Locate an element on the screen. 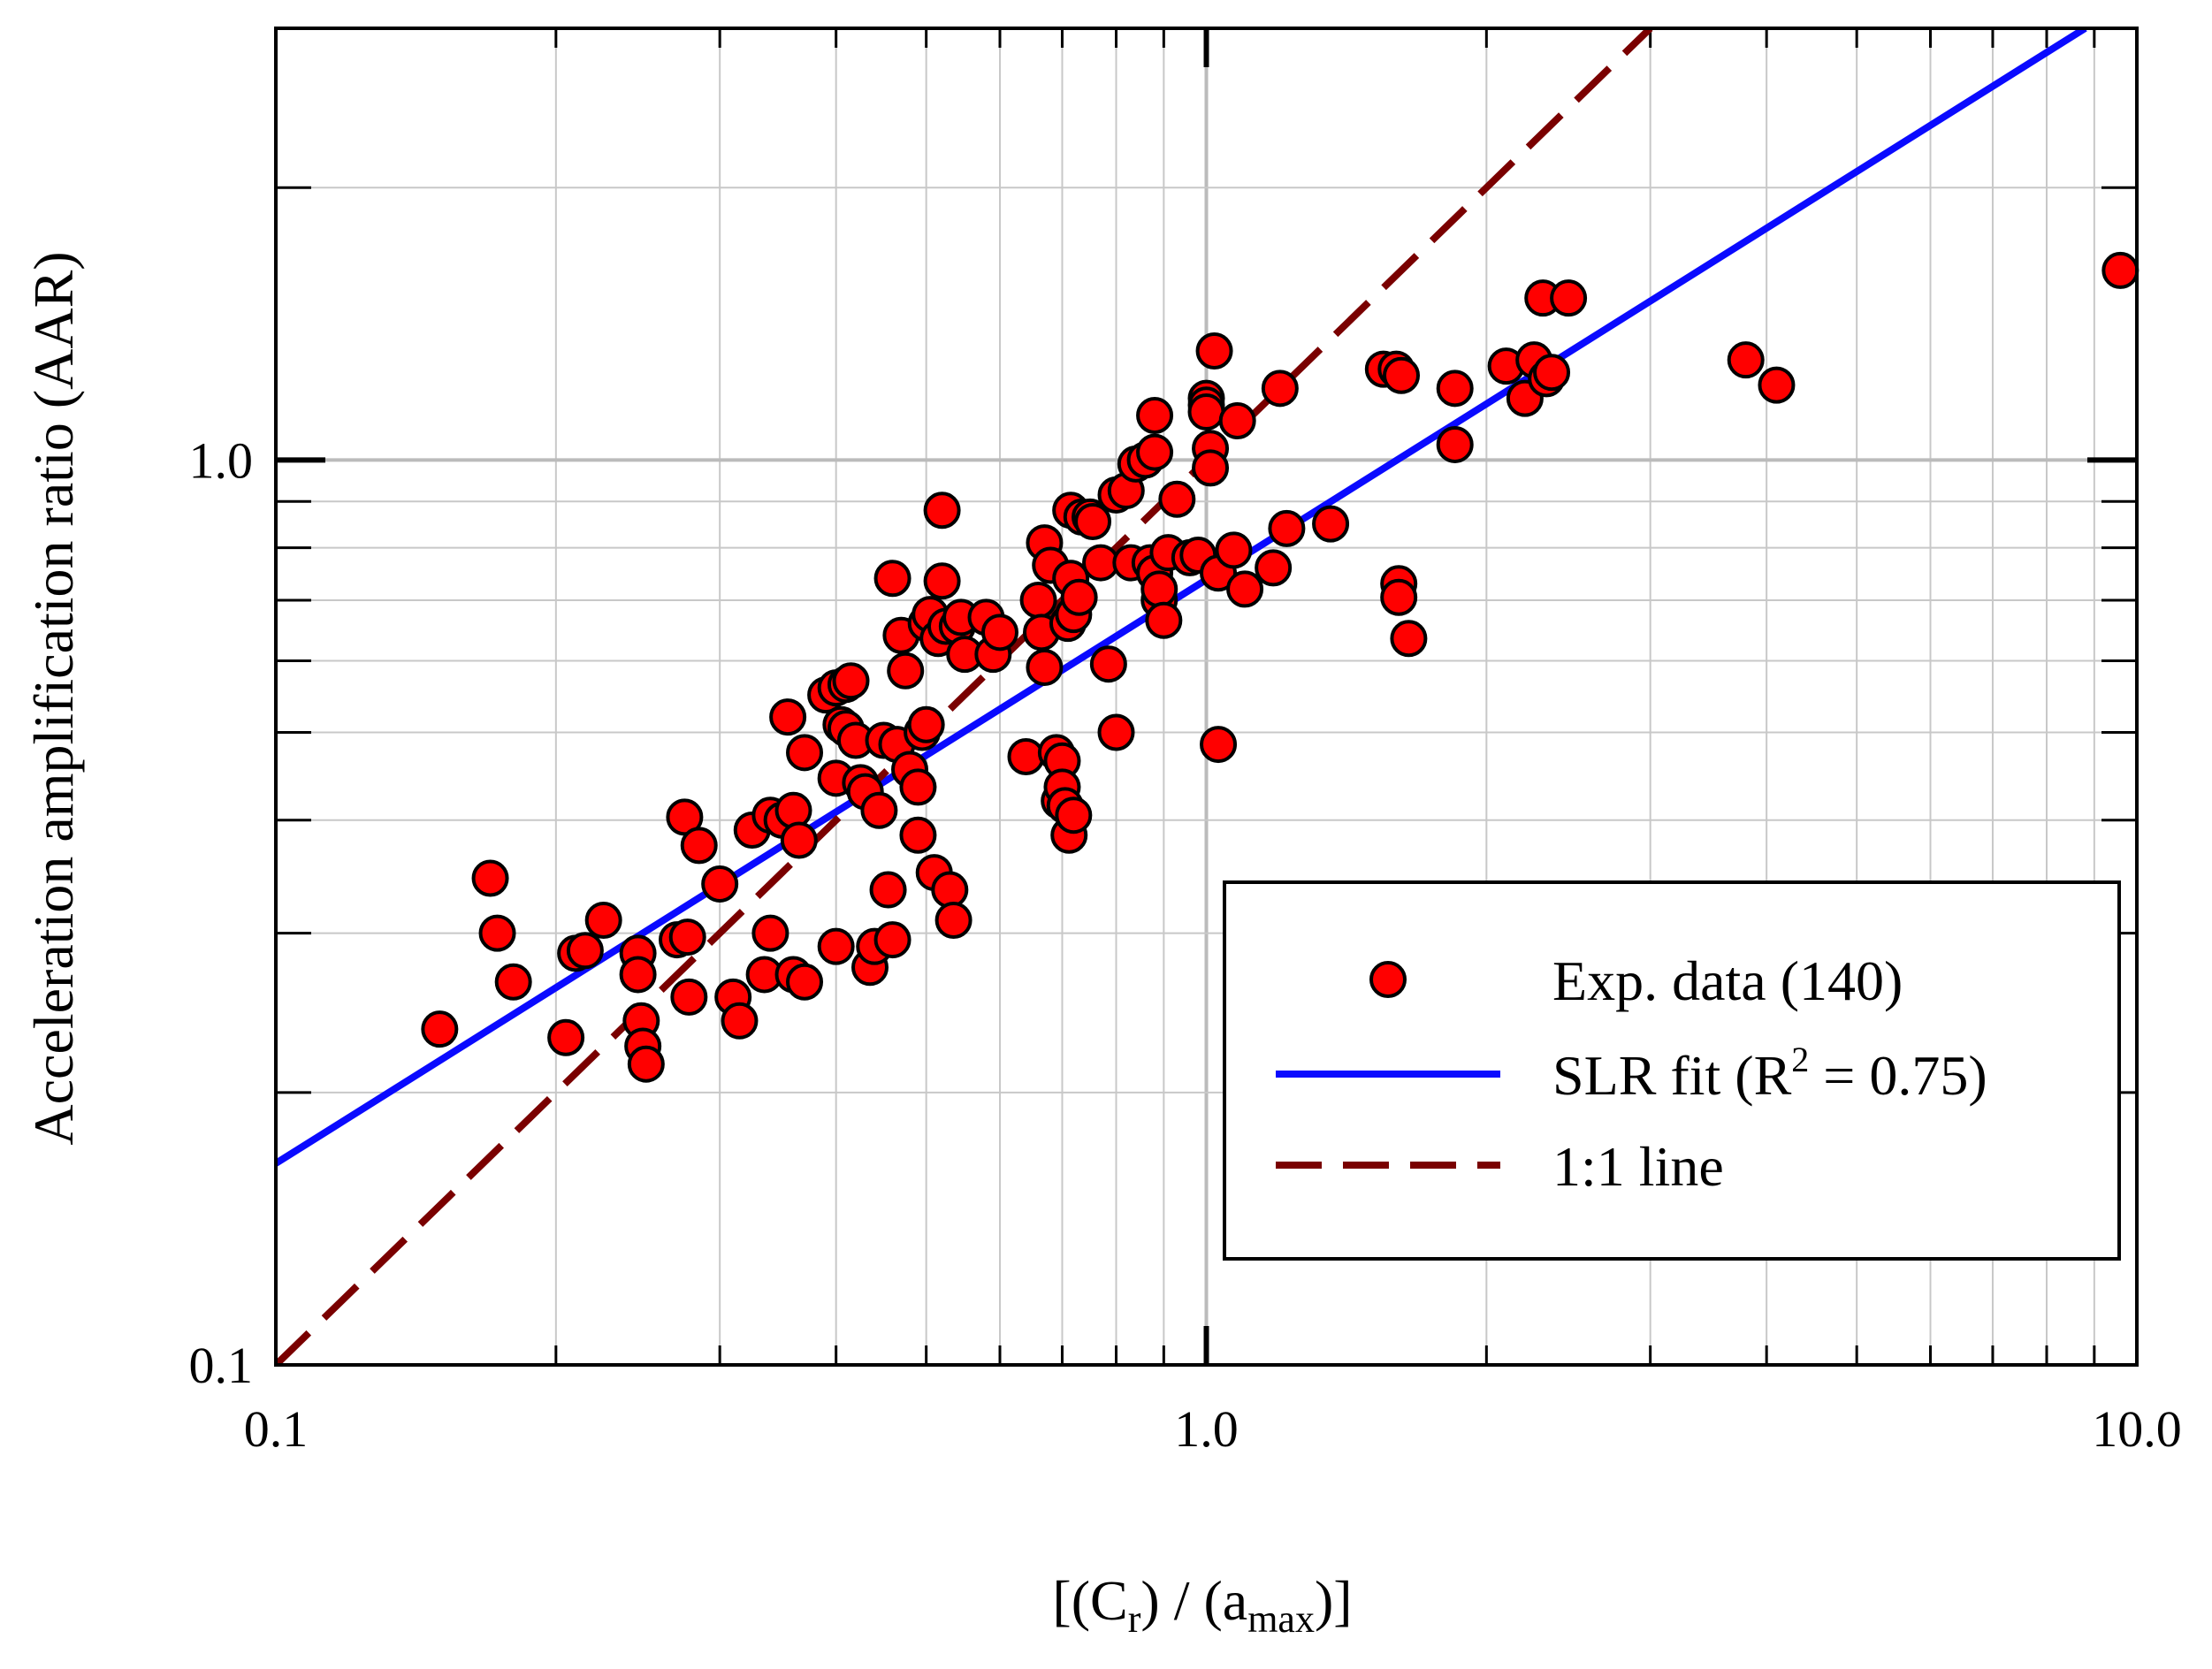 The height and width of the screenshot is (1669, 2212). x-axis-label-part-1: [(C is located at coordinates (1089, 1601).